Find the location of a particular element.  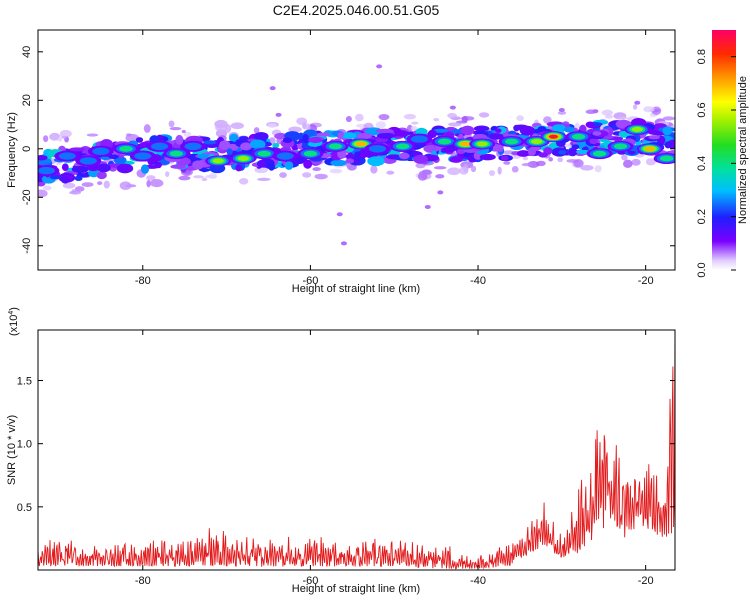

snr-y-axis-label: SNR (10 * v/v) is located at coordinates (12, 450).